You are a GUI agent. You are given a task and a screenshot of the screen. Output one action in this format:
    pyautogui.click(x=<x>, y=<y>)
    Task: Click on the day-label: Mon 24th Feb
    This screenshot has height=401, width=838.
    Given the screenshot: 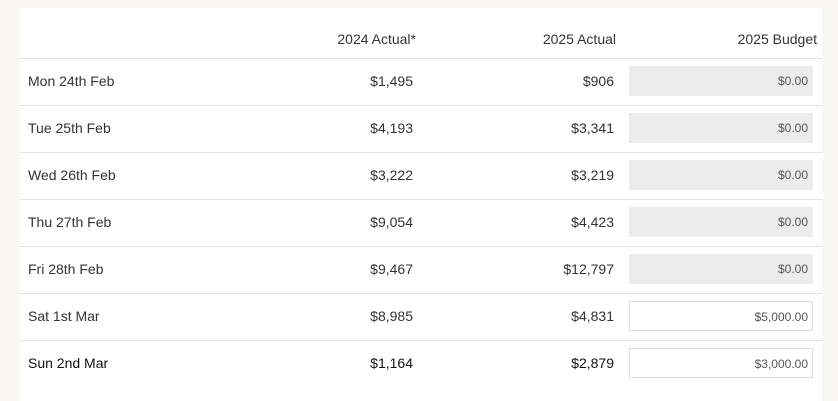 What is the action you would take?
    pyautogui.click(x=71, y=81)
    